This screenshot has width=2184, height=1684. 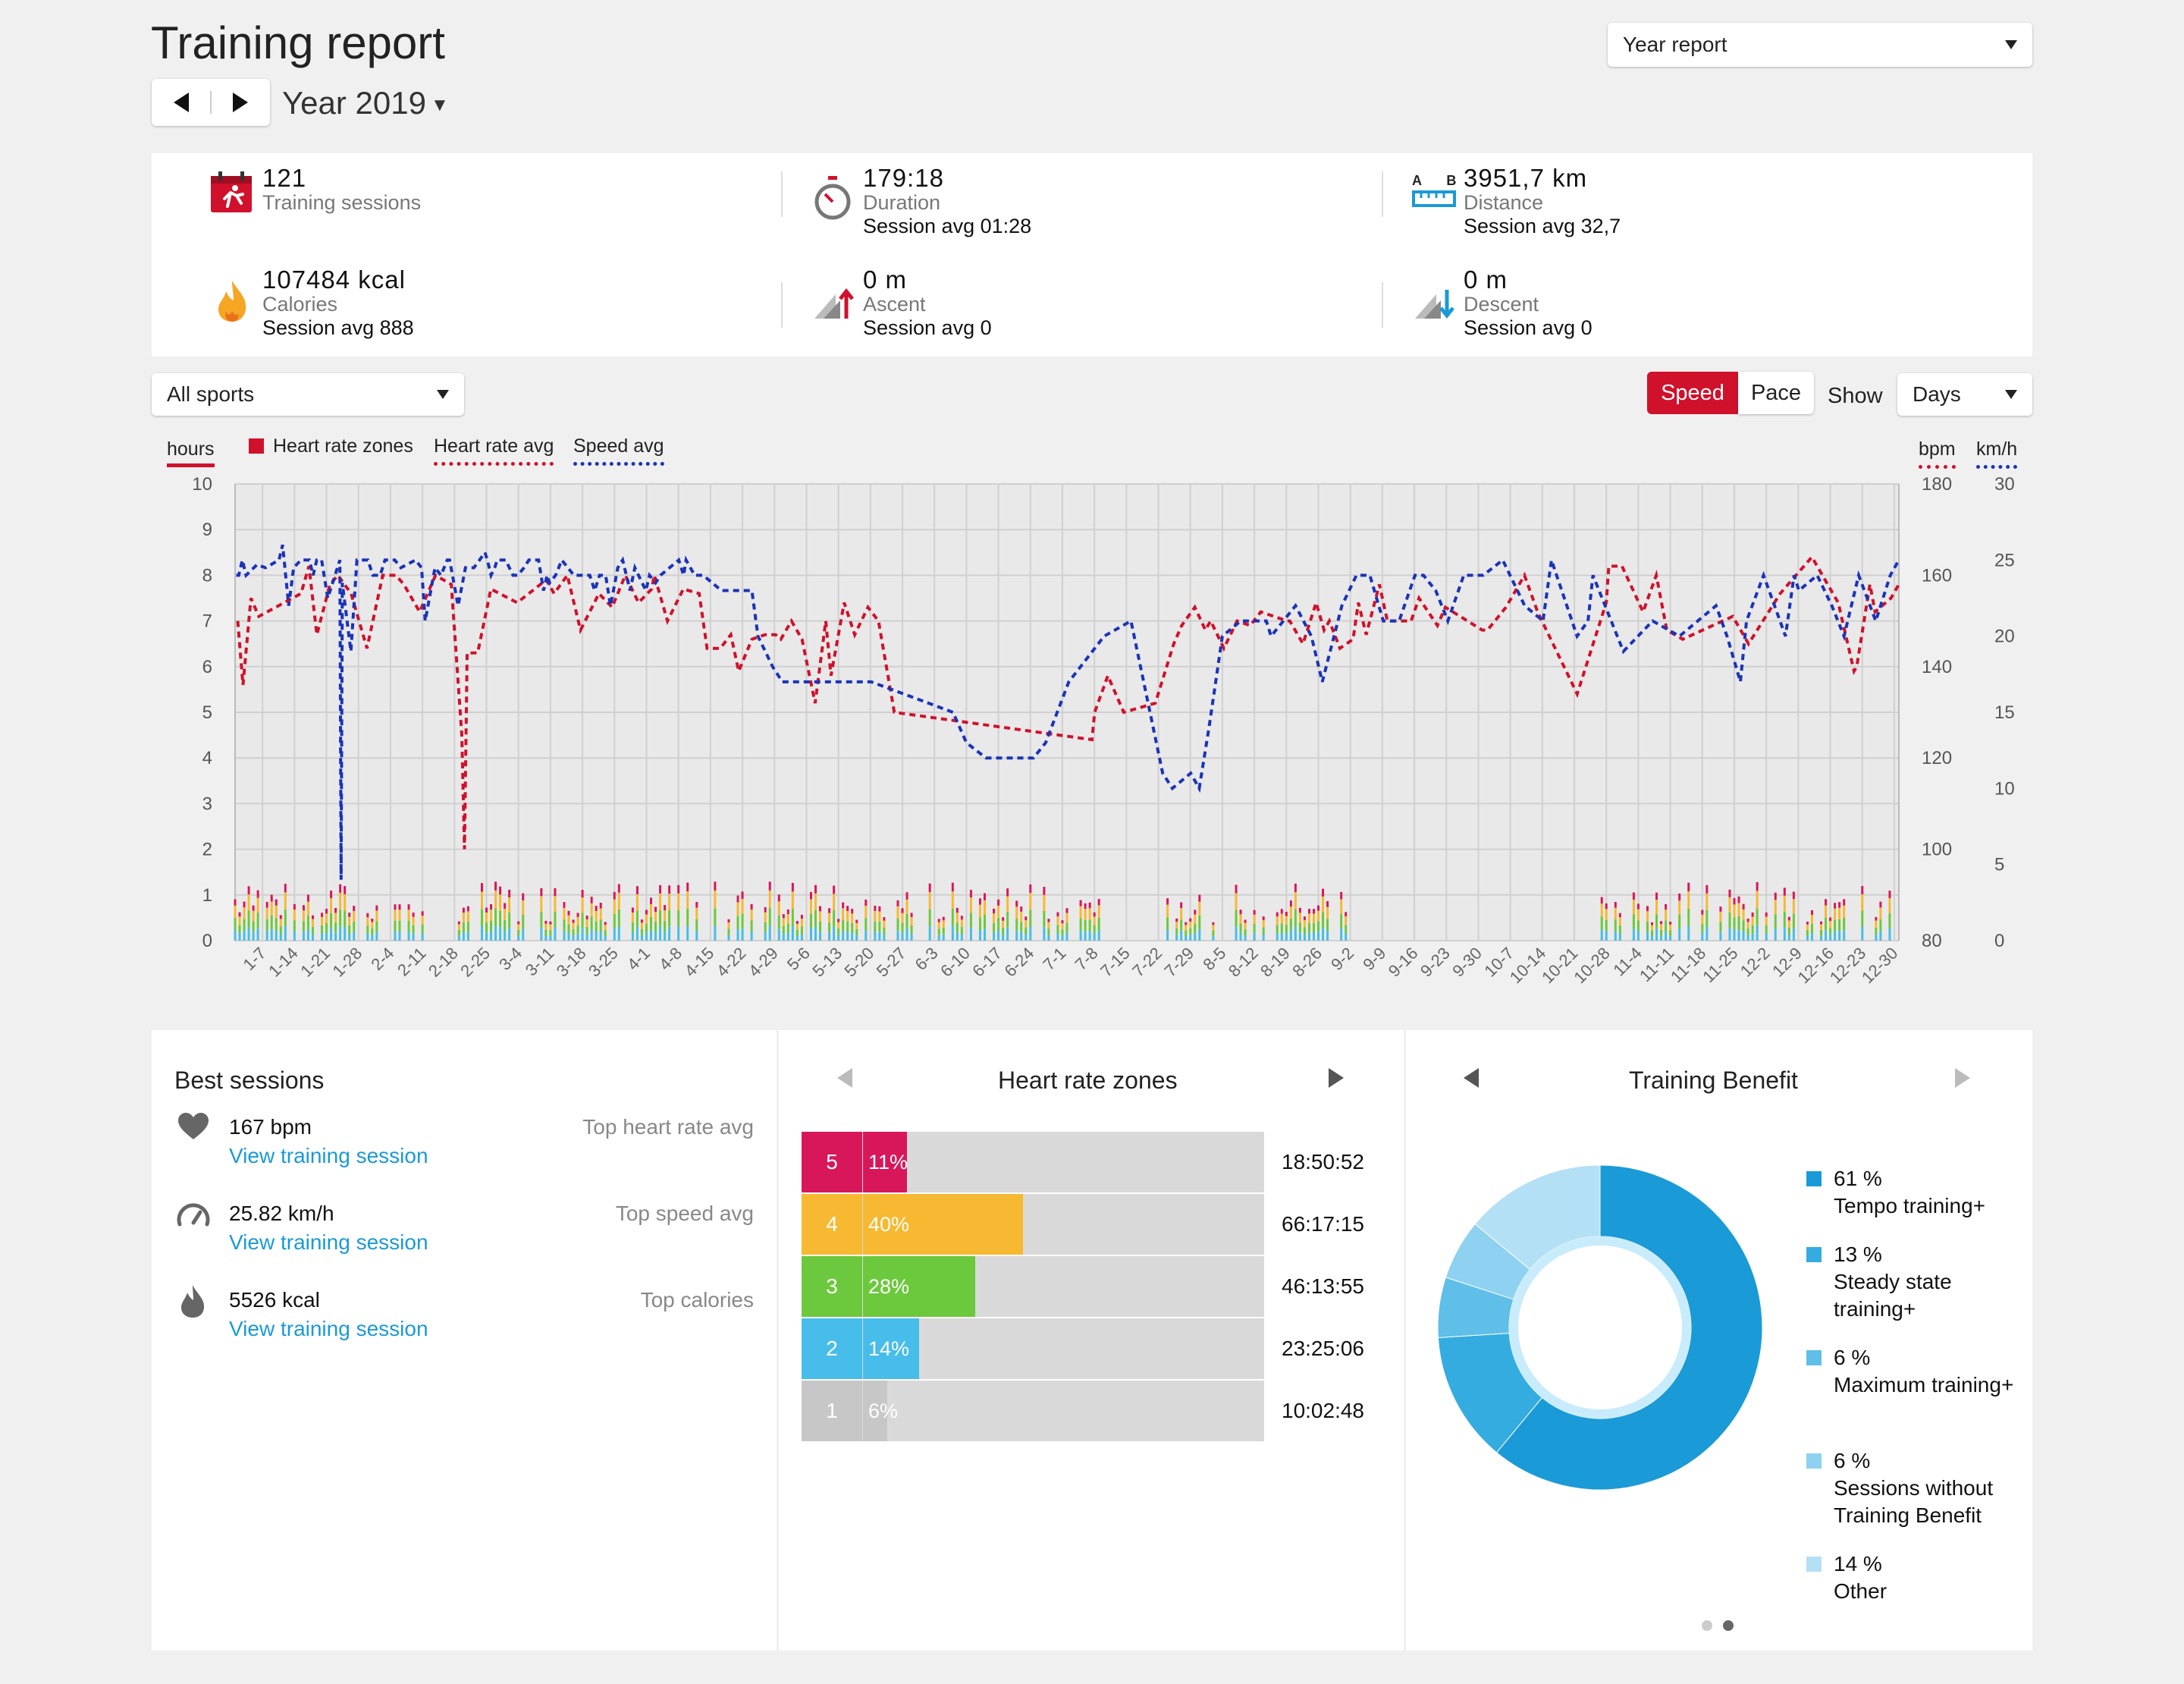 I want to click on report-type-select: Year report, so click(x=1820, y=45).